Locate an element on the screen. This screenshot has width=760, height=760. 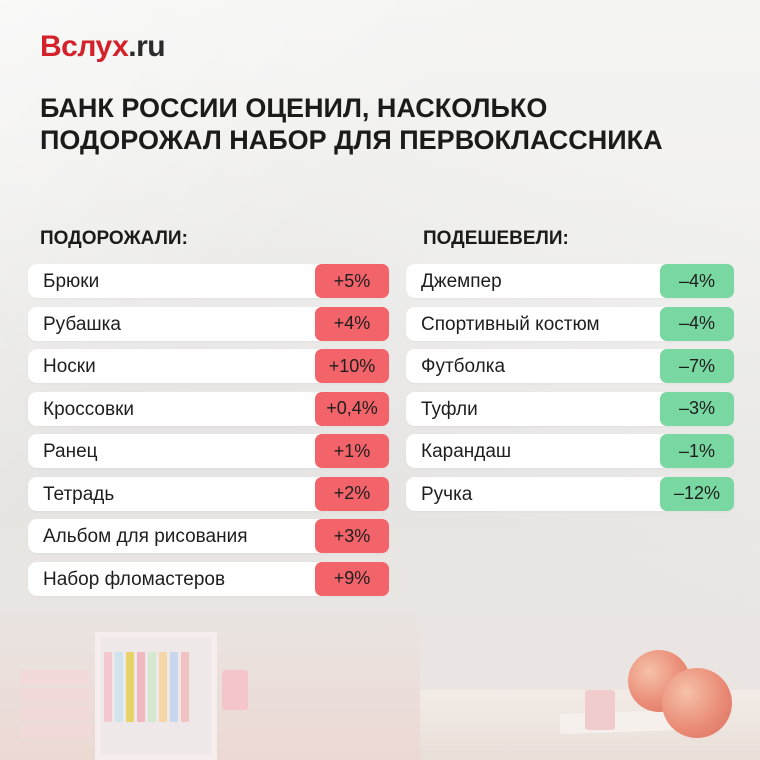
list-item: Носки +10% is located at coordinates (208, 366).